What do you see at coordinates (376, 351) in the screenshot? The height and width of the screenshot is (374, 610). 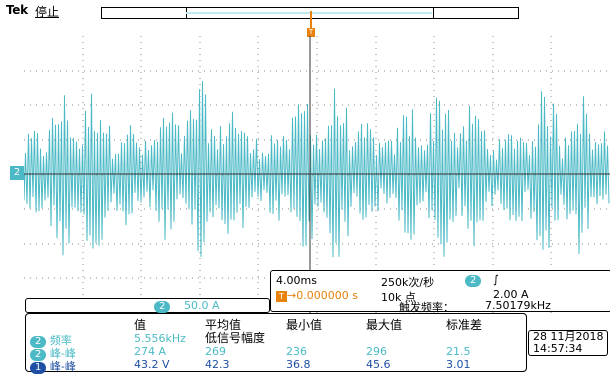 I see `row-max: 296` at bounding box center [376, 351].